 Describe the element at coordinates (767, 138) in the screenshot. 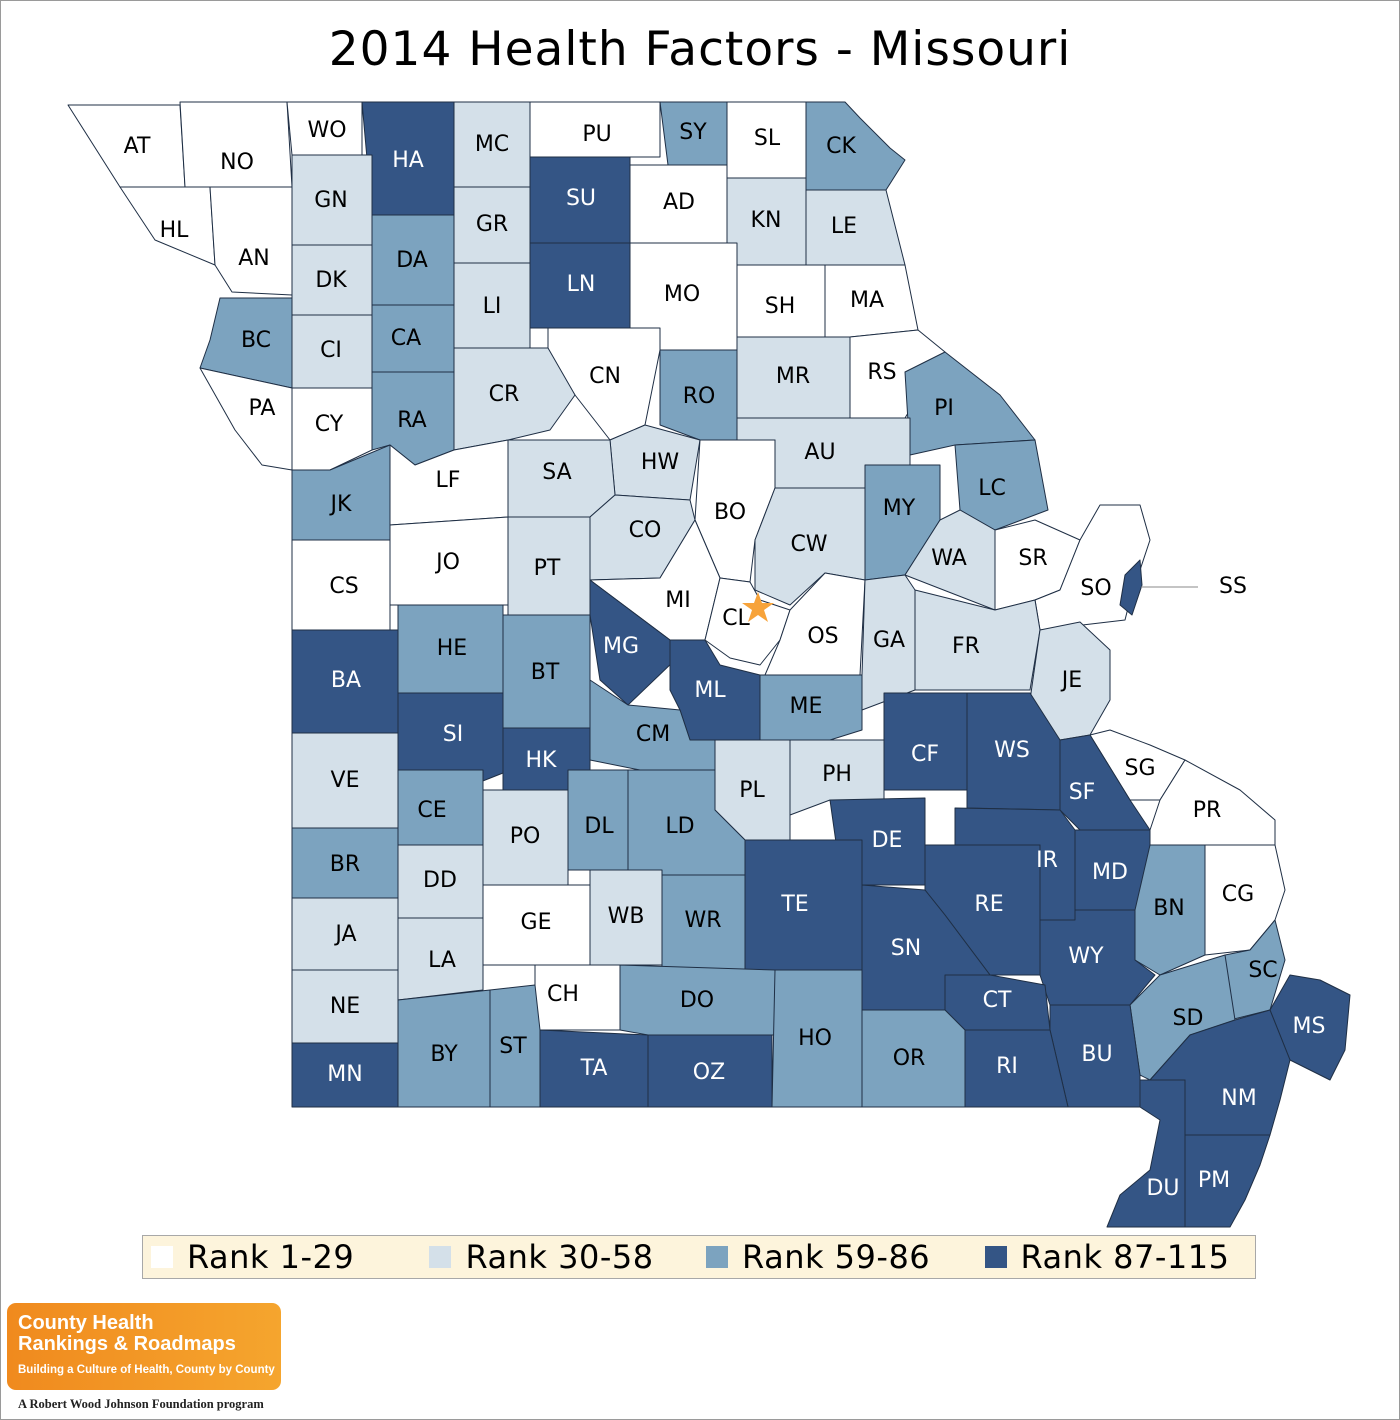

I see `county-label-sl: SL` at that location.